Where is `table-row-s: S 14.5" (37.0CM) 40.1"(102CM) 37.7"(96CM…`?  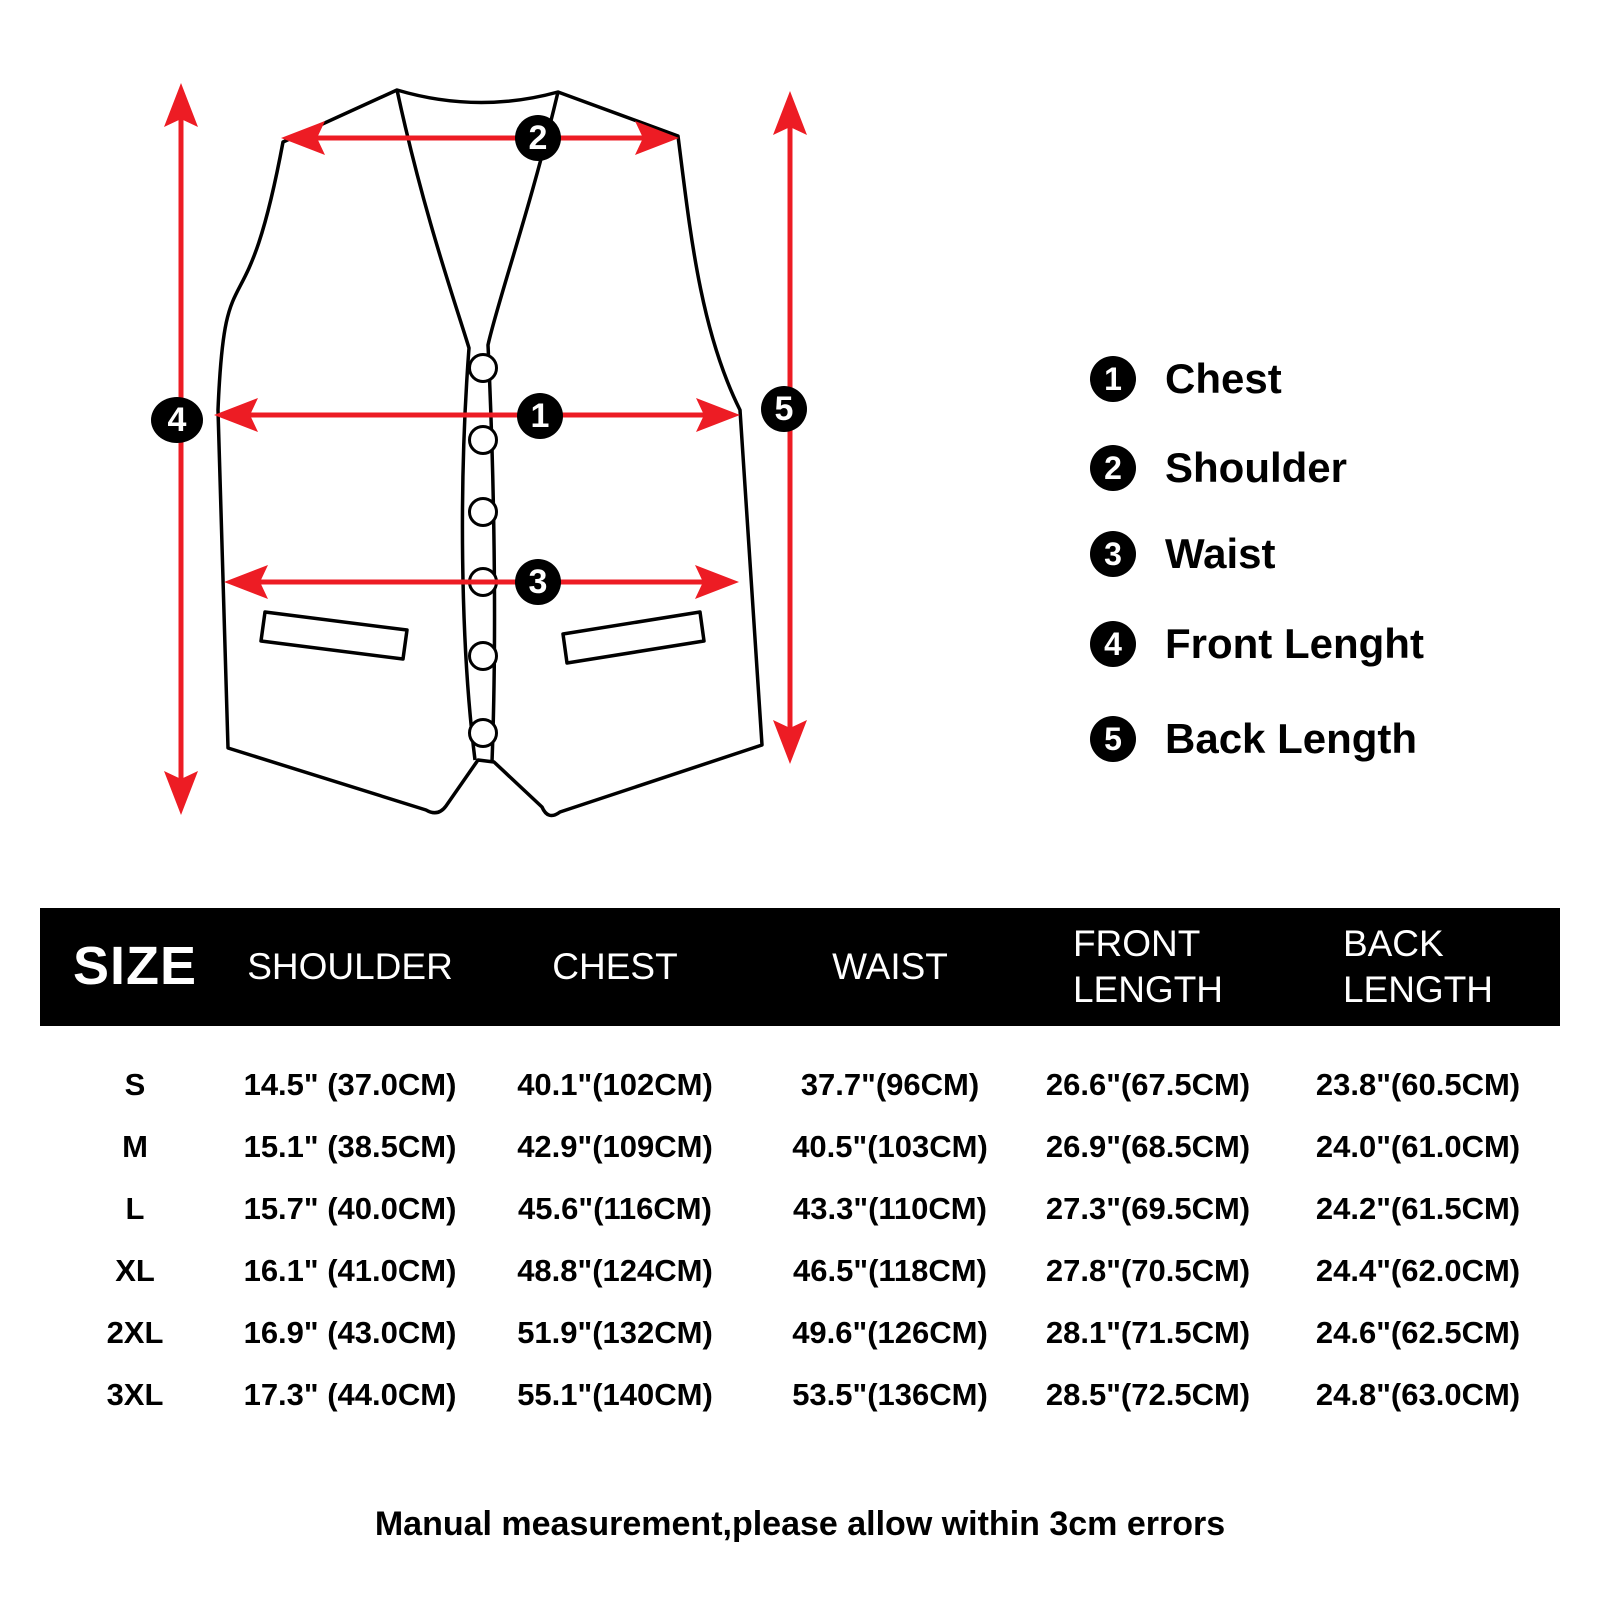 table-row-s: S 14.5" (37.0CM) 40.1"(102CM) 37.7"(96CM… is located at coordinates (800, 1085).